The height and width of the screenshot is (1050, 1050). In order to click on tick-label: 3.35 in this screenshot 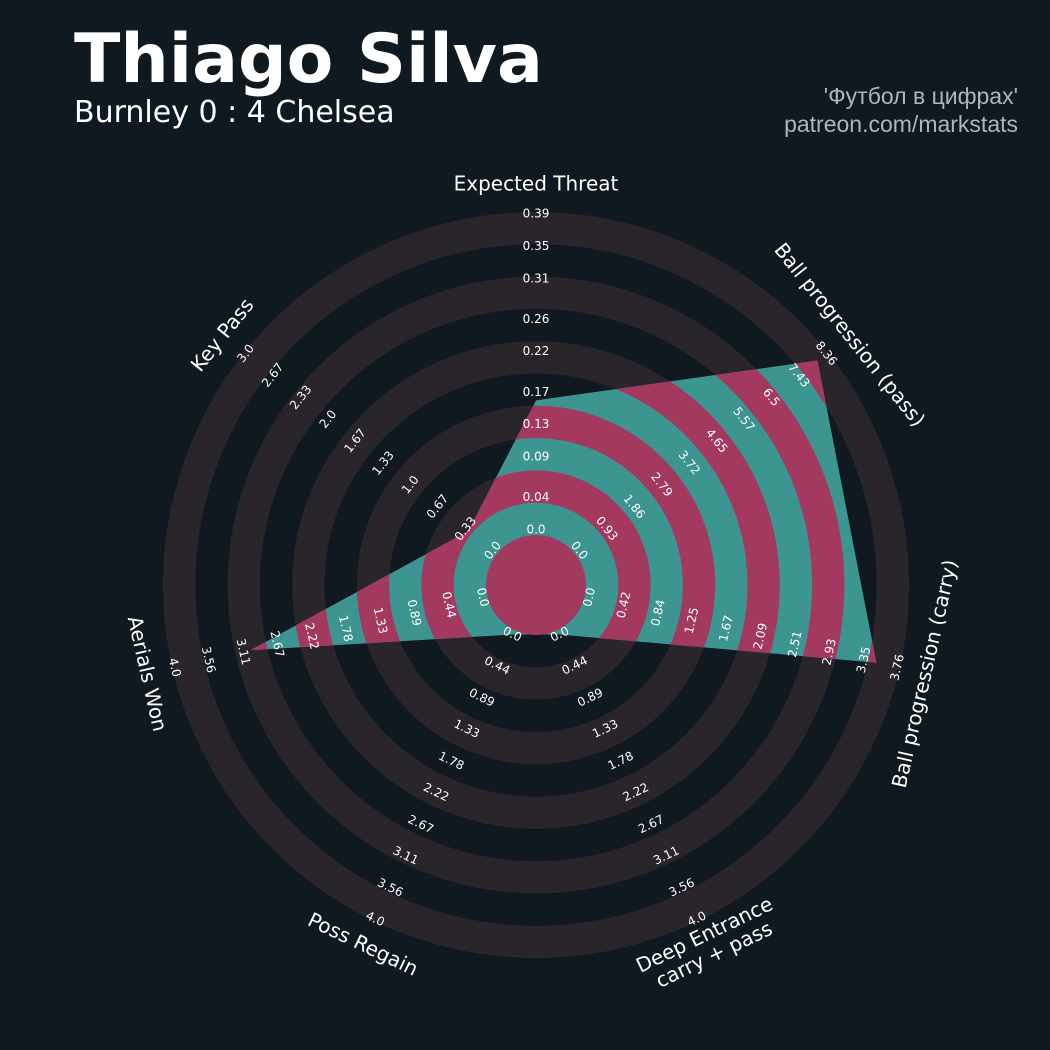, I will do `click(864, 659)`.